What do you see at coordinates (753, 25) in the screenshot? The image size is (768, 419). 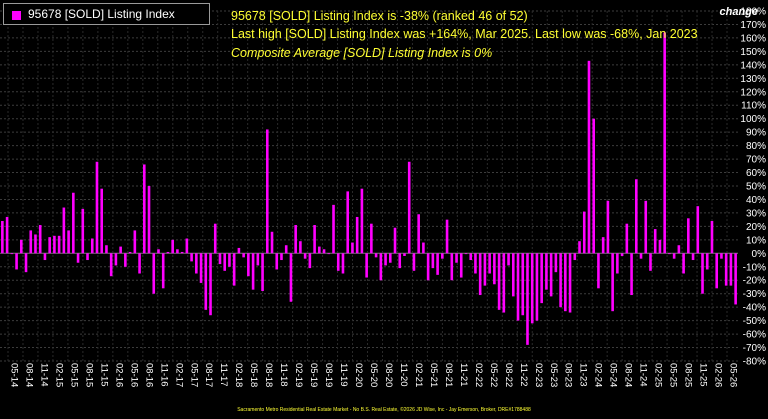 I see `y-tick-label: 170%` at bounding box center [753, 25].